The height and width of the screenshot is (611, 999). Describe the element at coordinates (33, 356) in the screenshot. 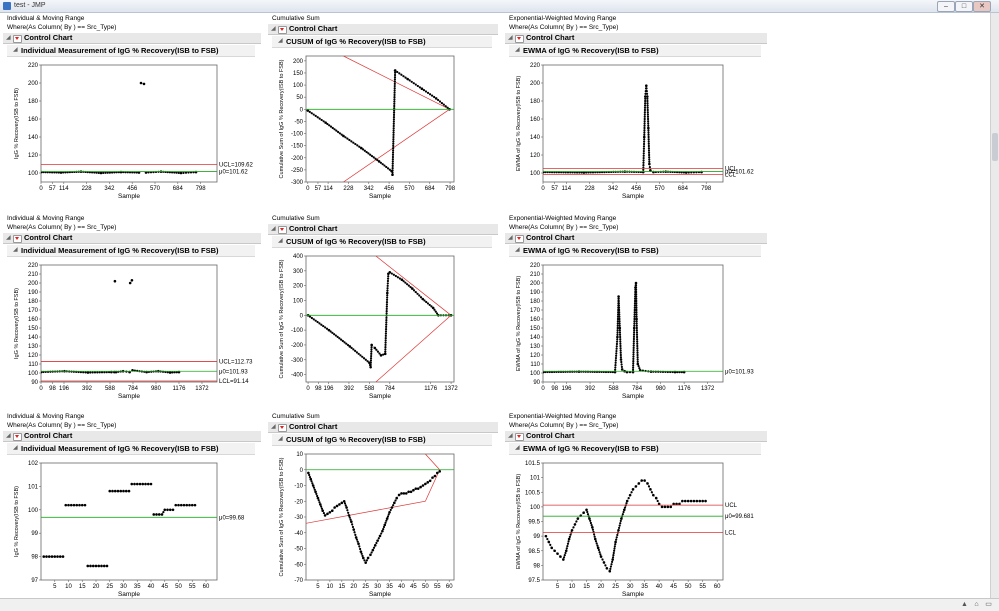

I see `y-tick-label: 120` at that location.